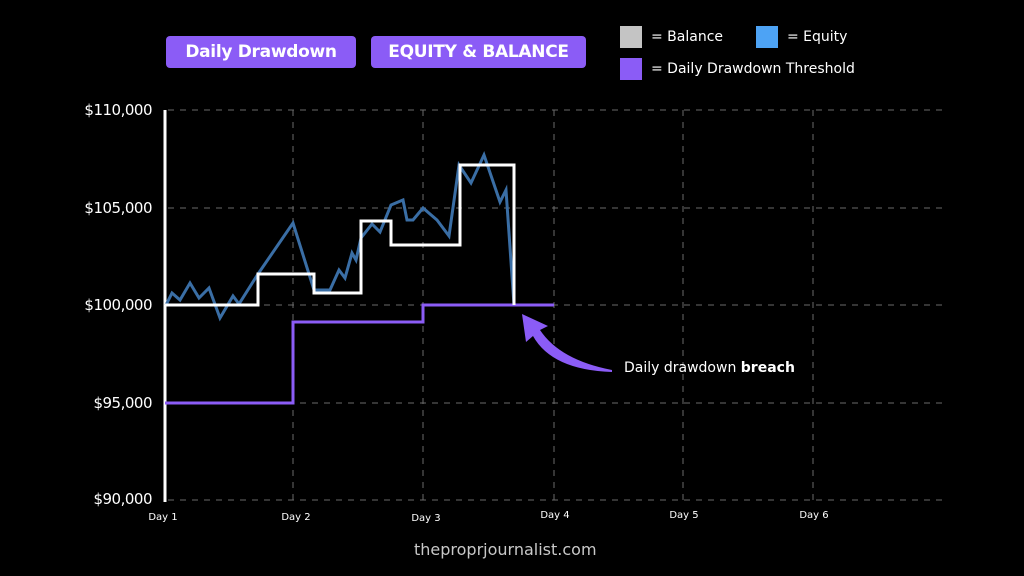 This screenshot has height=576, width=1024. What do you see at coordinates (753, 69) in the screenshot?
I see `legend-threshold-label: = Daily Drawdown Threshold` at bounding box center [753, 69].